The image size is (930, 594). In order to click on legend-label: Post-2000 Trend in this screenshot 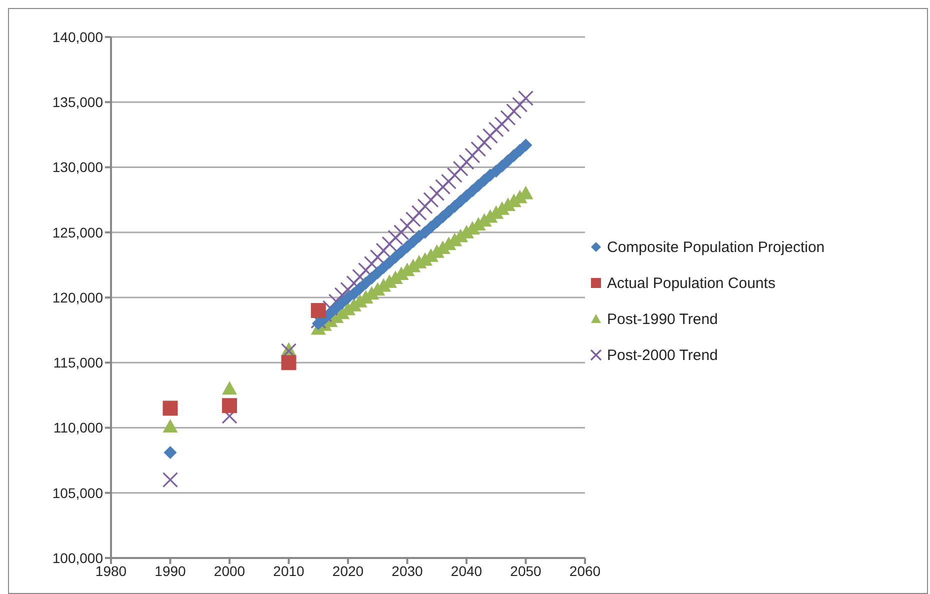, I will do `click(662, 355)`.